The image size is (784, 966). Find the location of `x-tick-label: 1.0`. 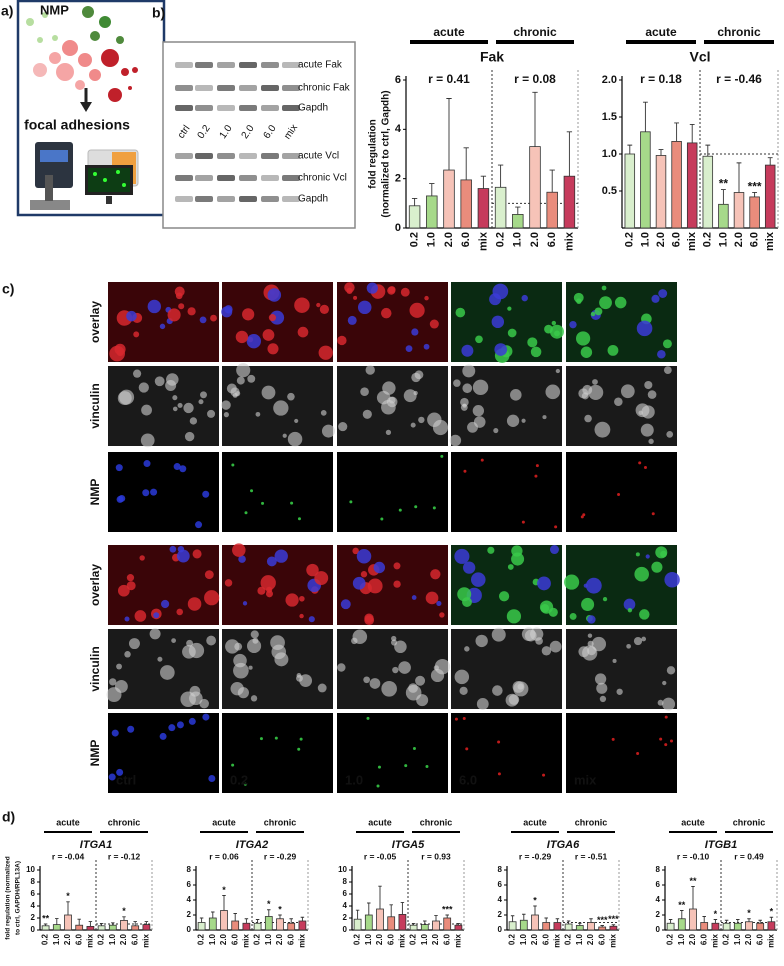

x-tick-label: 1.0 is located at coordinates (268, 939).